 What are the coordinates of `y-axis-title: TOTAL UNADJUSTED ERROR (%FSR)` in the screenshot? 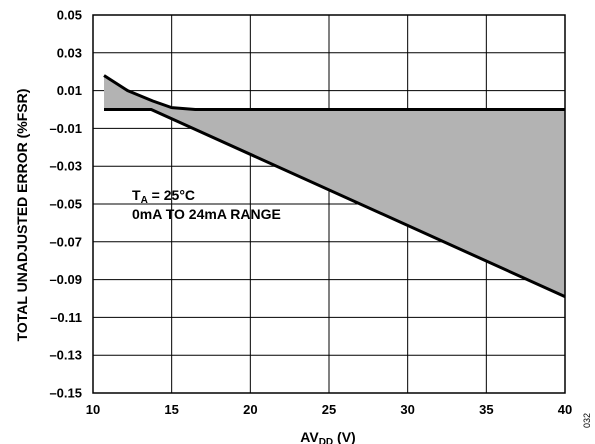 It's located at (22, 215).